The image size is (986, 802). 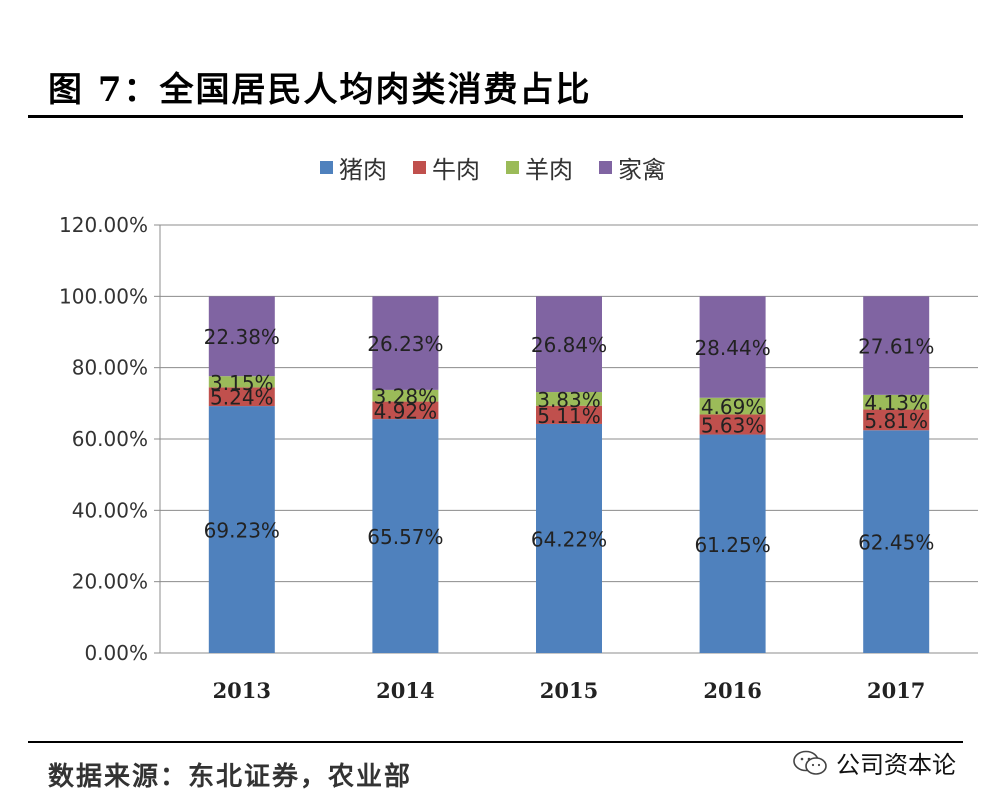 I want to click on x-tick-label: 2016, so click(x=732, y=690).